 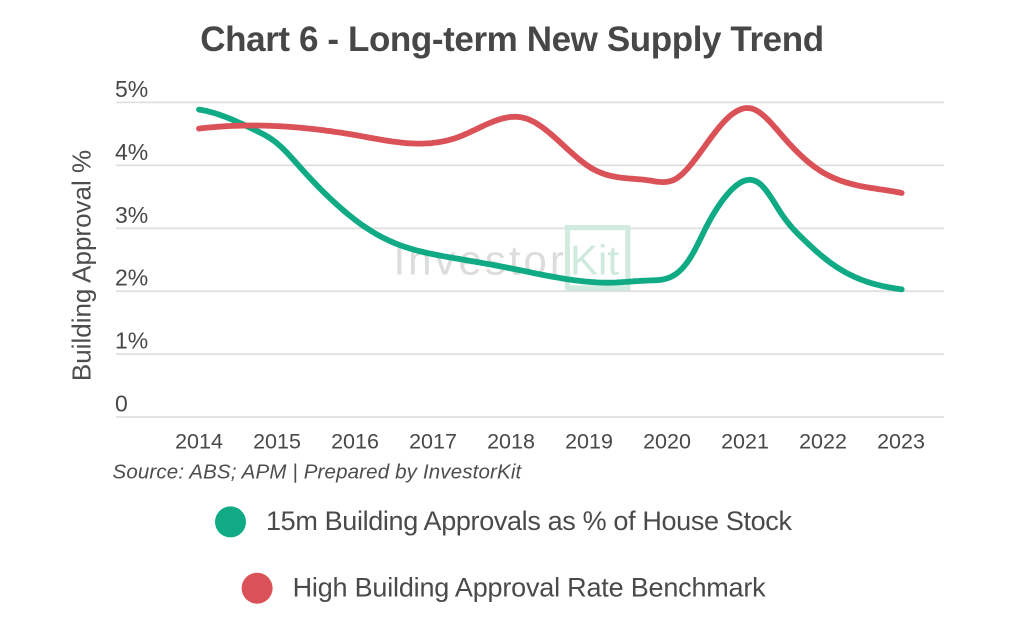 I want to click on svg-text: Building Approval %, so click(x=82, y=265).